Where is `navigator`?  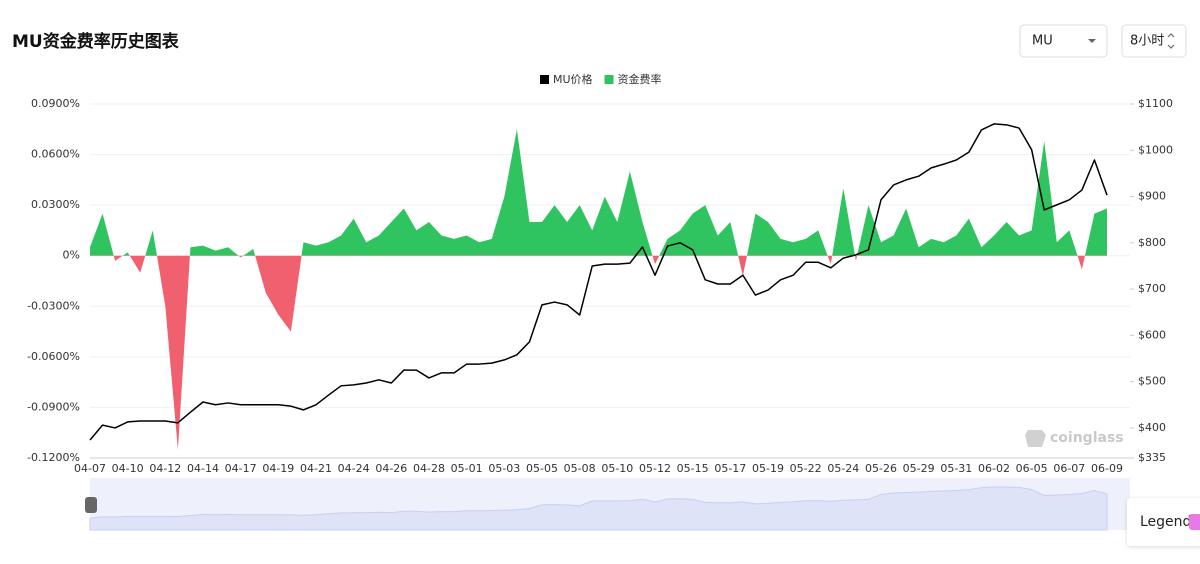 navigator is located at coordinates (609, 504).